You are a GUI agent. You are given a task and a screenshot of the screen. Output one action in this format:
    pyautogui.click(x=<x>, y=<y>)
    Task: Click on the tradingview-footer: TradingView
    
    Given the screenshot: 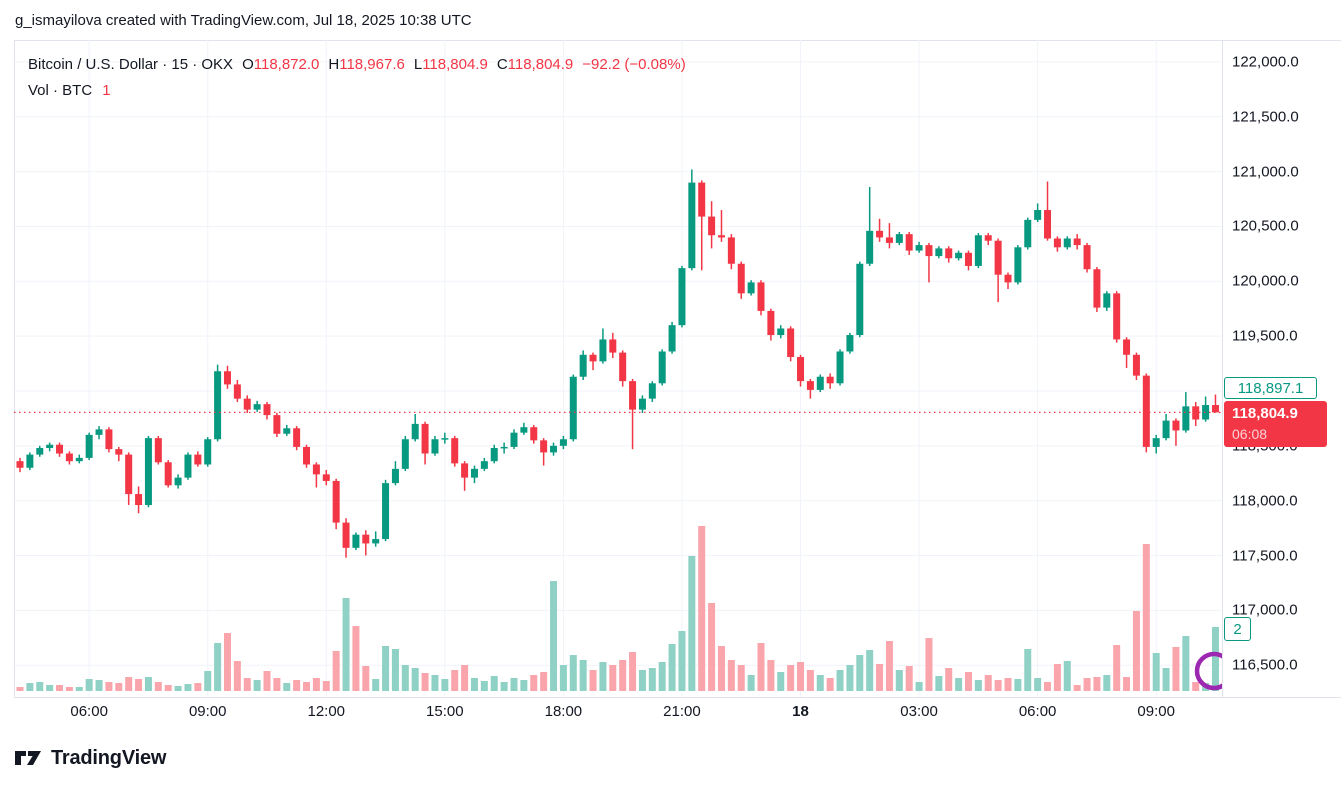 What is the action you would take?
    pyautogui.click(x=90, y=758)
    